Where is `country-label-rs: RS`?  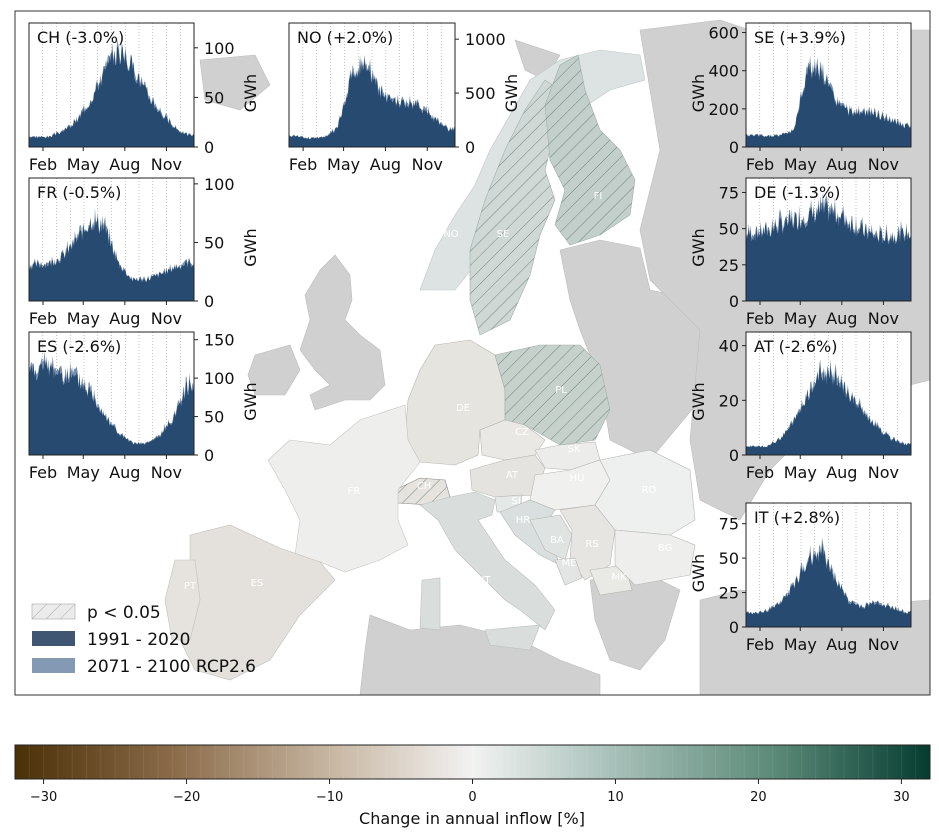
country-label-rs: RS is located at coordinates (591, 544).